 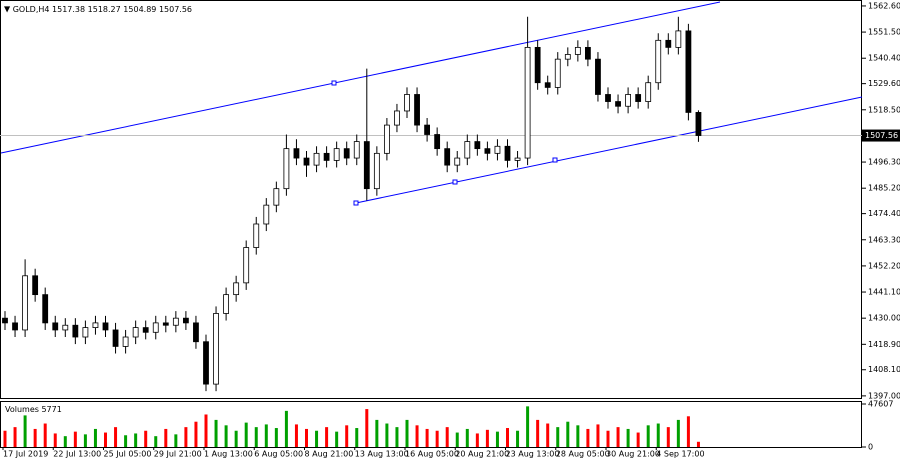 I want to click on y-tick-label: 1474.40, so click(x=884, y=213).